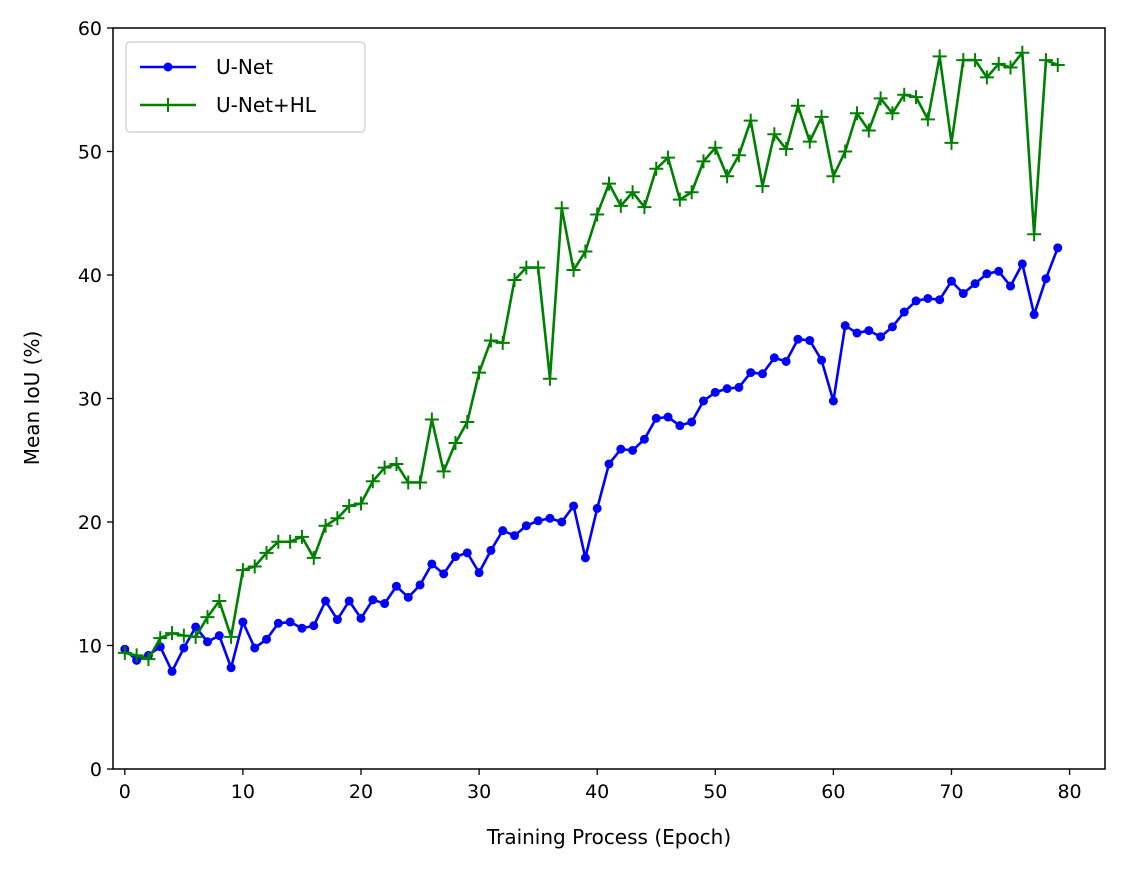  Describe the element at coordinates (1069, 792) in the screenshot. I see `x-tick-label: 80` at that location.